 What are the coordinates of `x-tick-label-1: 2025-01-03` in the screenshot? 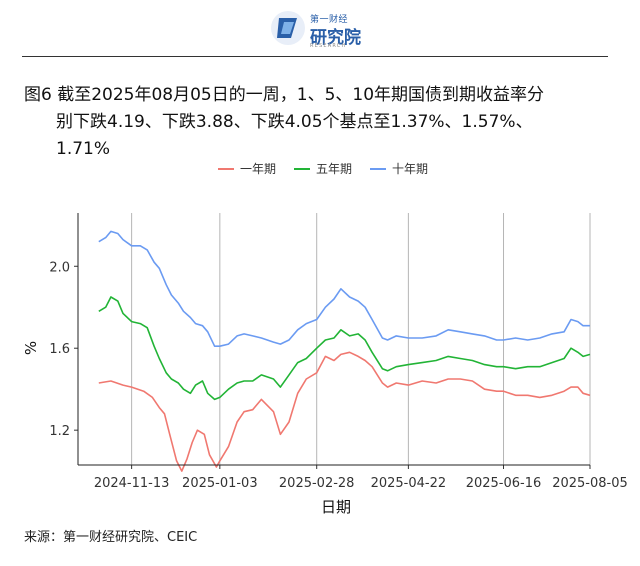 It's located at (220, 483).